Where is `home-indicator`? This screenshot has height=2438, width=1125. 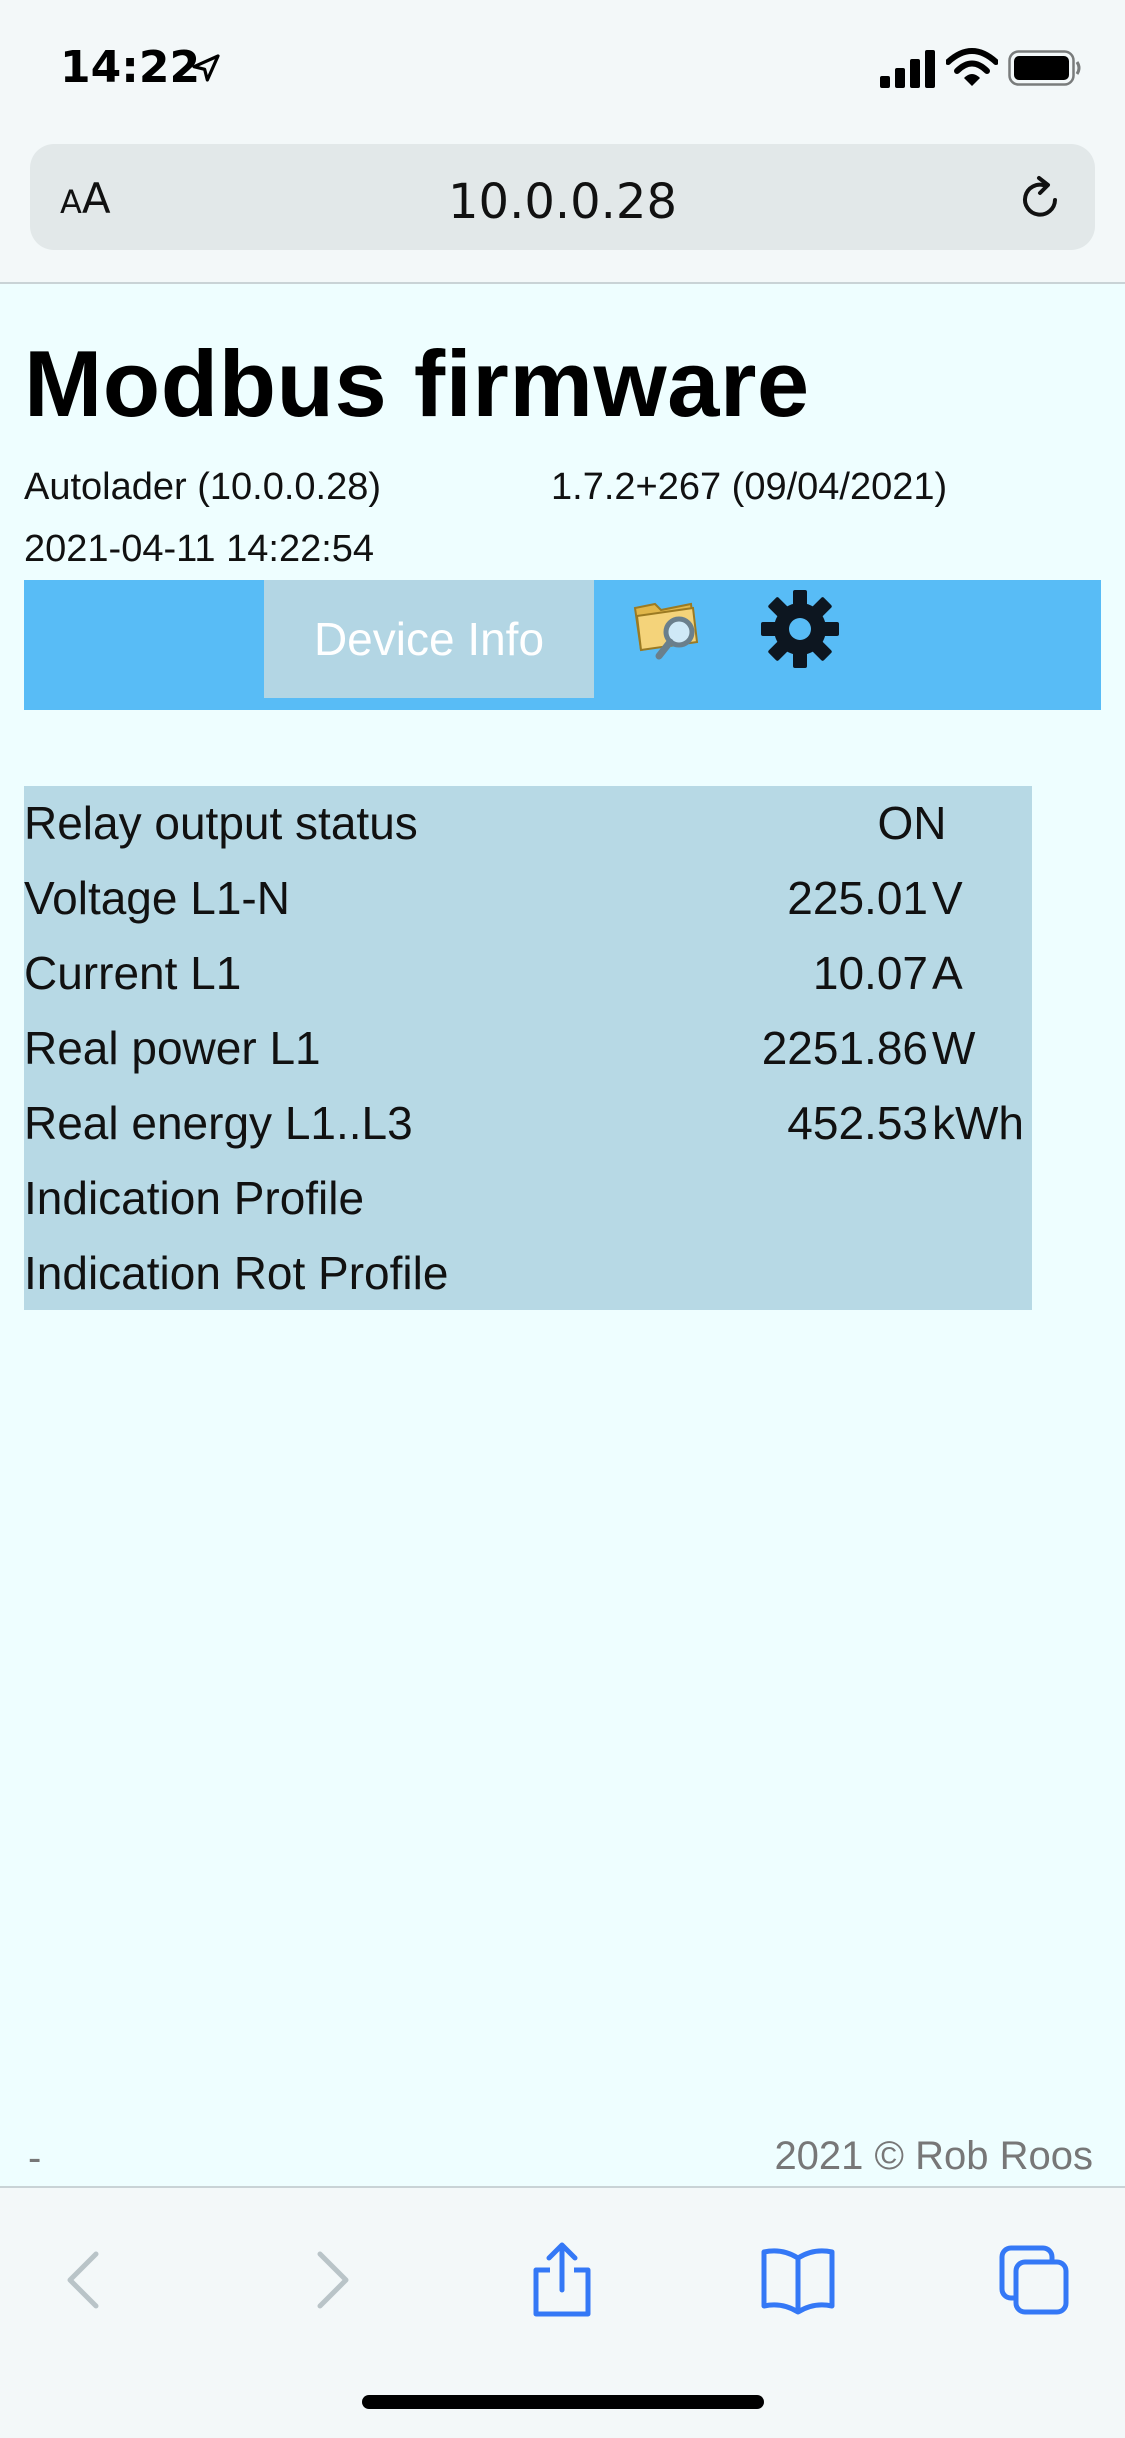 home-indicator is located at coordinates (563, 2402).